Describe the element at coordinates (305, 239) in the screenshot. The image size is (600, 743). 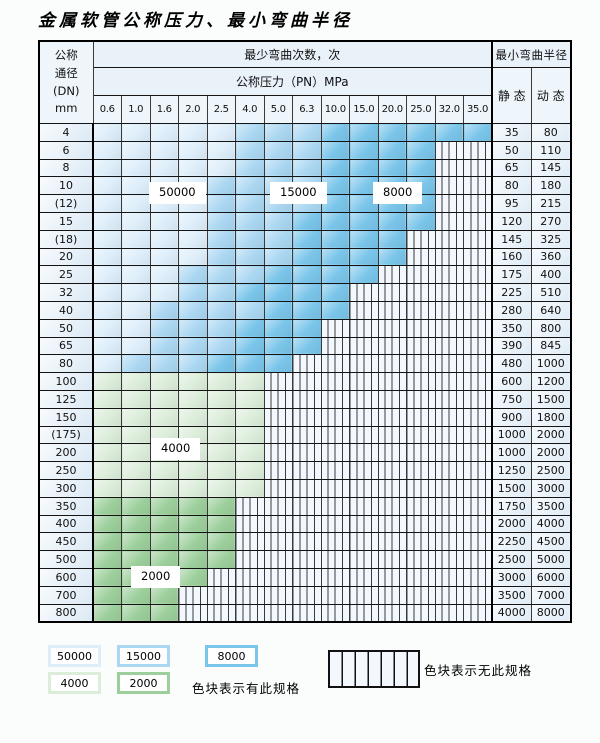
I see `table-row: (18) 145 325` at that location.